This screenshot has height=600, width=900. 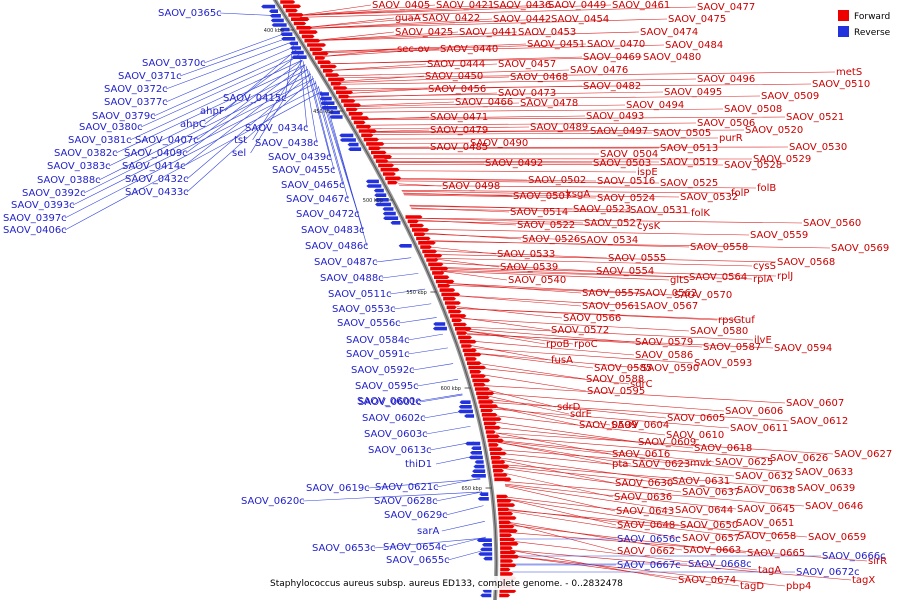 I want to click on forward-gene-label-saov-0526: SAOV_0526, so click(x=551, y=239).